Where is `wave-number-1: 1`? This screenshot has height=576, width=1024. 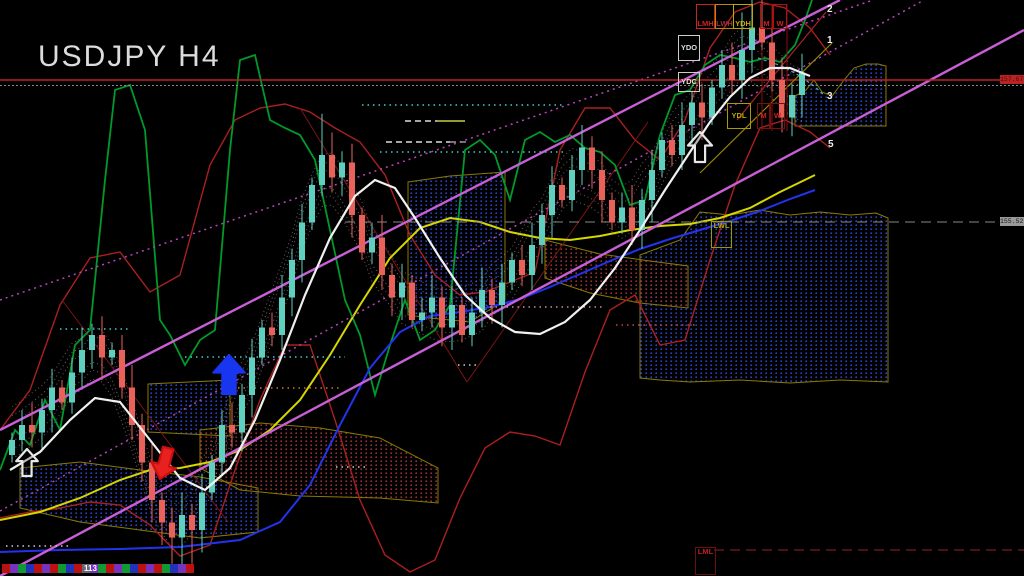
wave-number-1: 1 is located at coordinates (830, 40).